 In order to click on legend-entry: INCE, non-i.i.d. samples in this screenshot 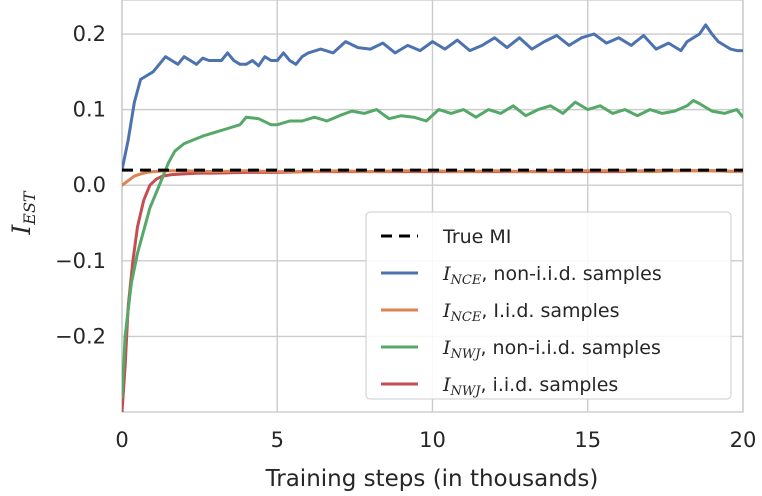, I will do `click(552, 275)`.